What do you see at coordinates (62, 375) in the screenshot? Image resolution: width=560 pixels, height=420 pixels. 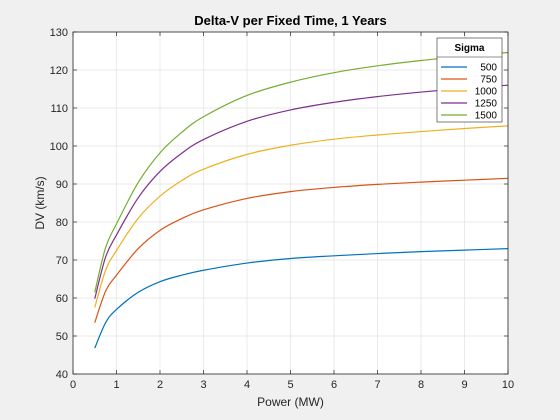 I see `y-tick-label: 40` at bounding box center [62, 375].